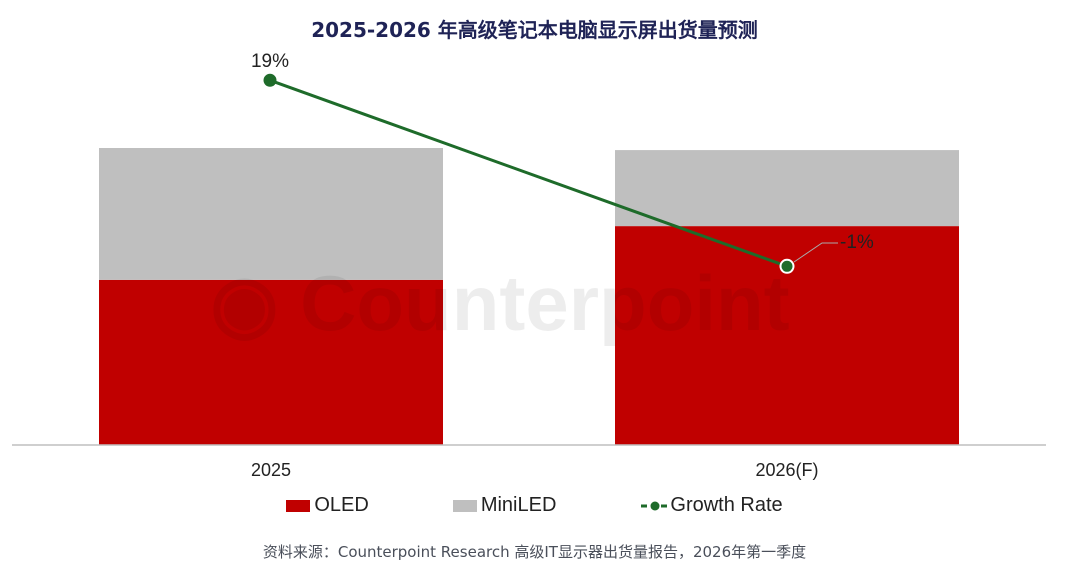 This screenshot has width=1069, height=577. Describe the element at coordinates (786, 470) in the screenshot. I see `x-tick-label: 2026(F)` at that location.